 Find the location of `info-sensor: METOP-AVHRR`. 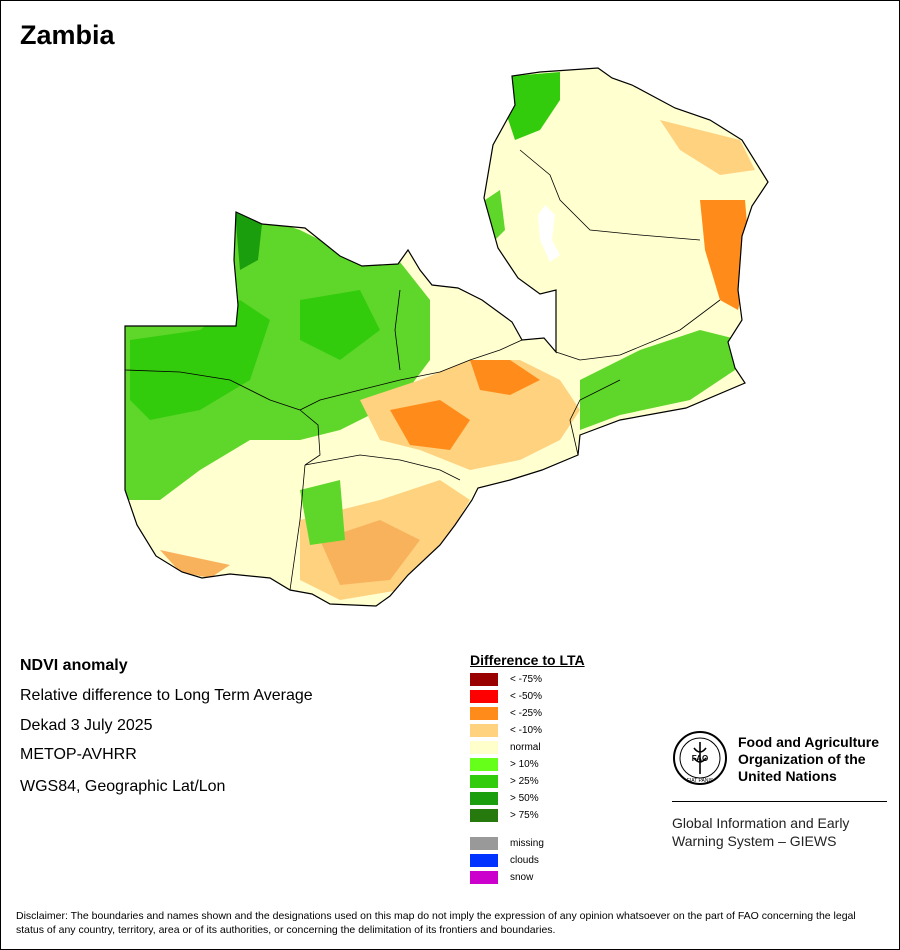

info-sensor: METOP-AVHRR is located at coordinates (78, 754).